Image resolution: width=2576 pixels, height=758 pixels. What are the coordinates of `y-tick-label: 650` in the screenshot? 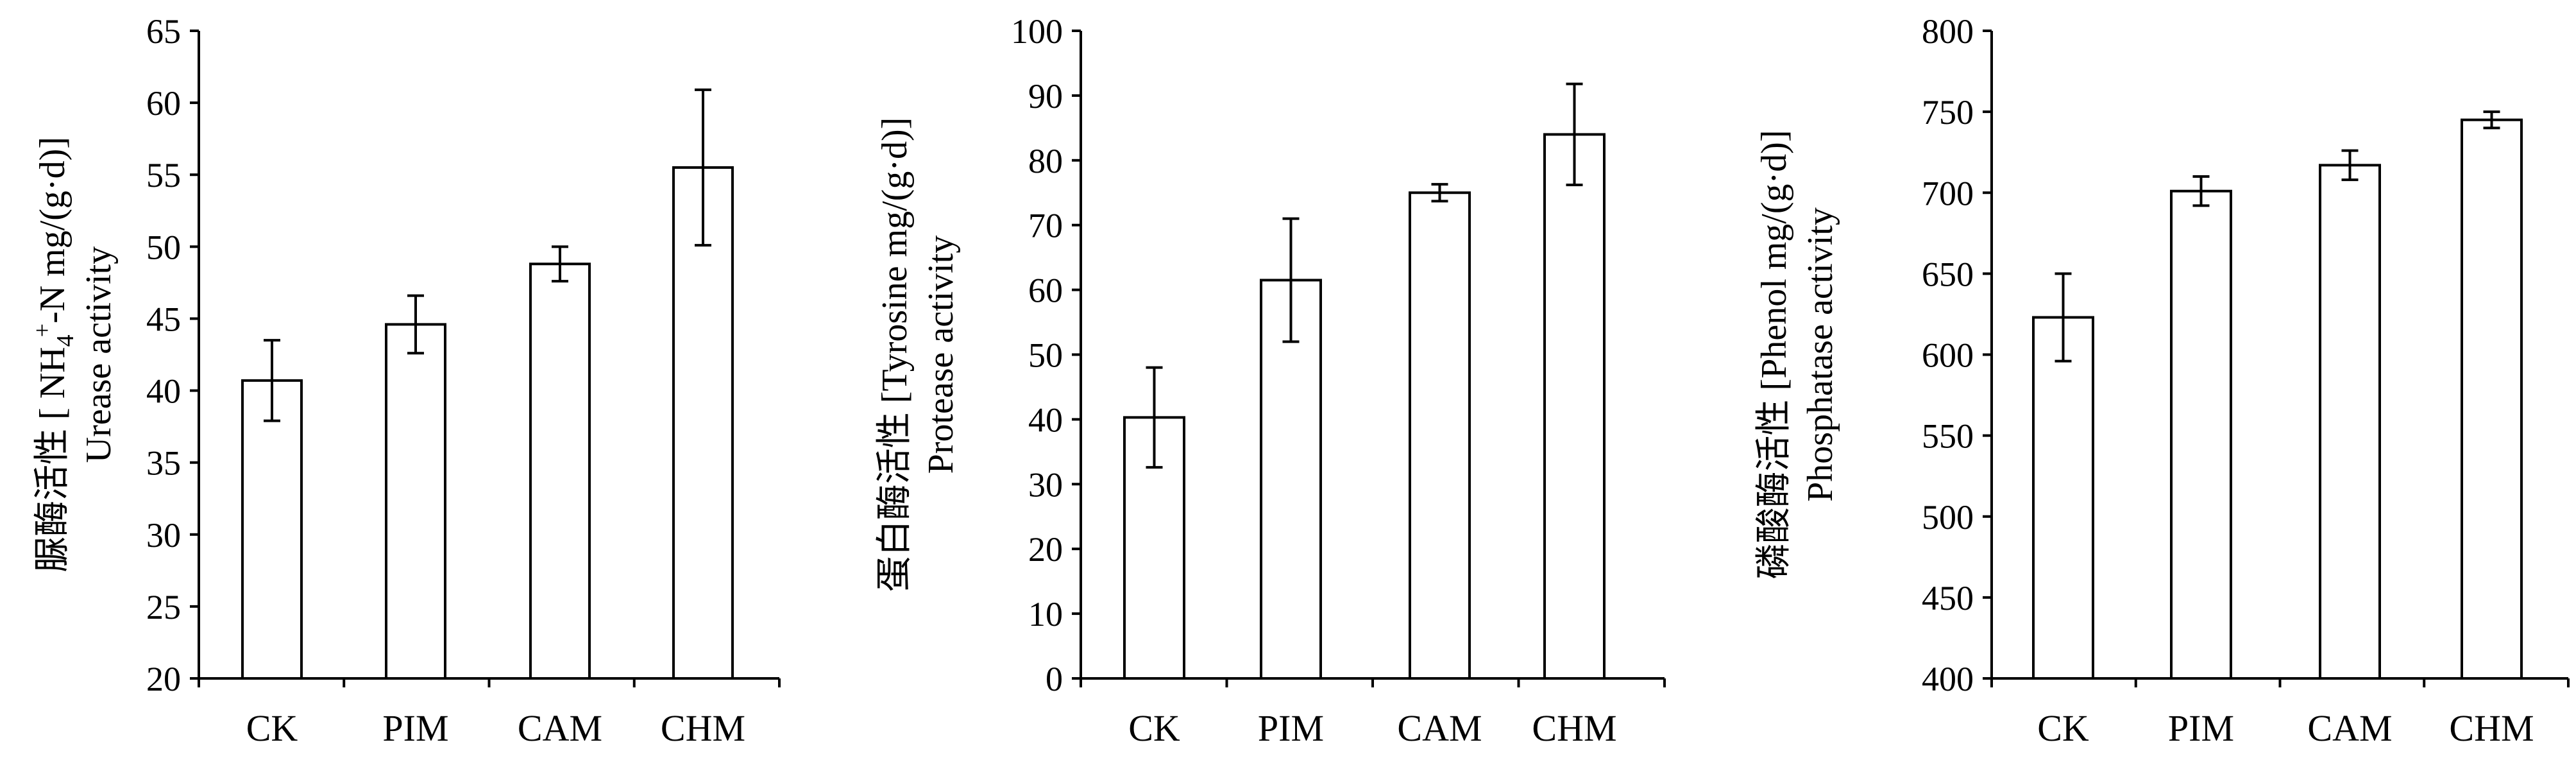 It's located at (1948, 274).